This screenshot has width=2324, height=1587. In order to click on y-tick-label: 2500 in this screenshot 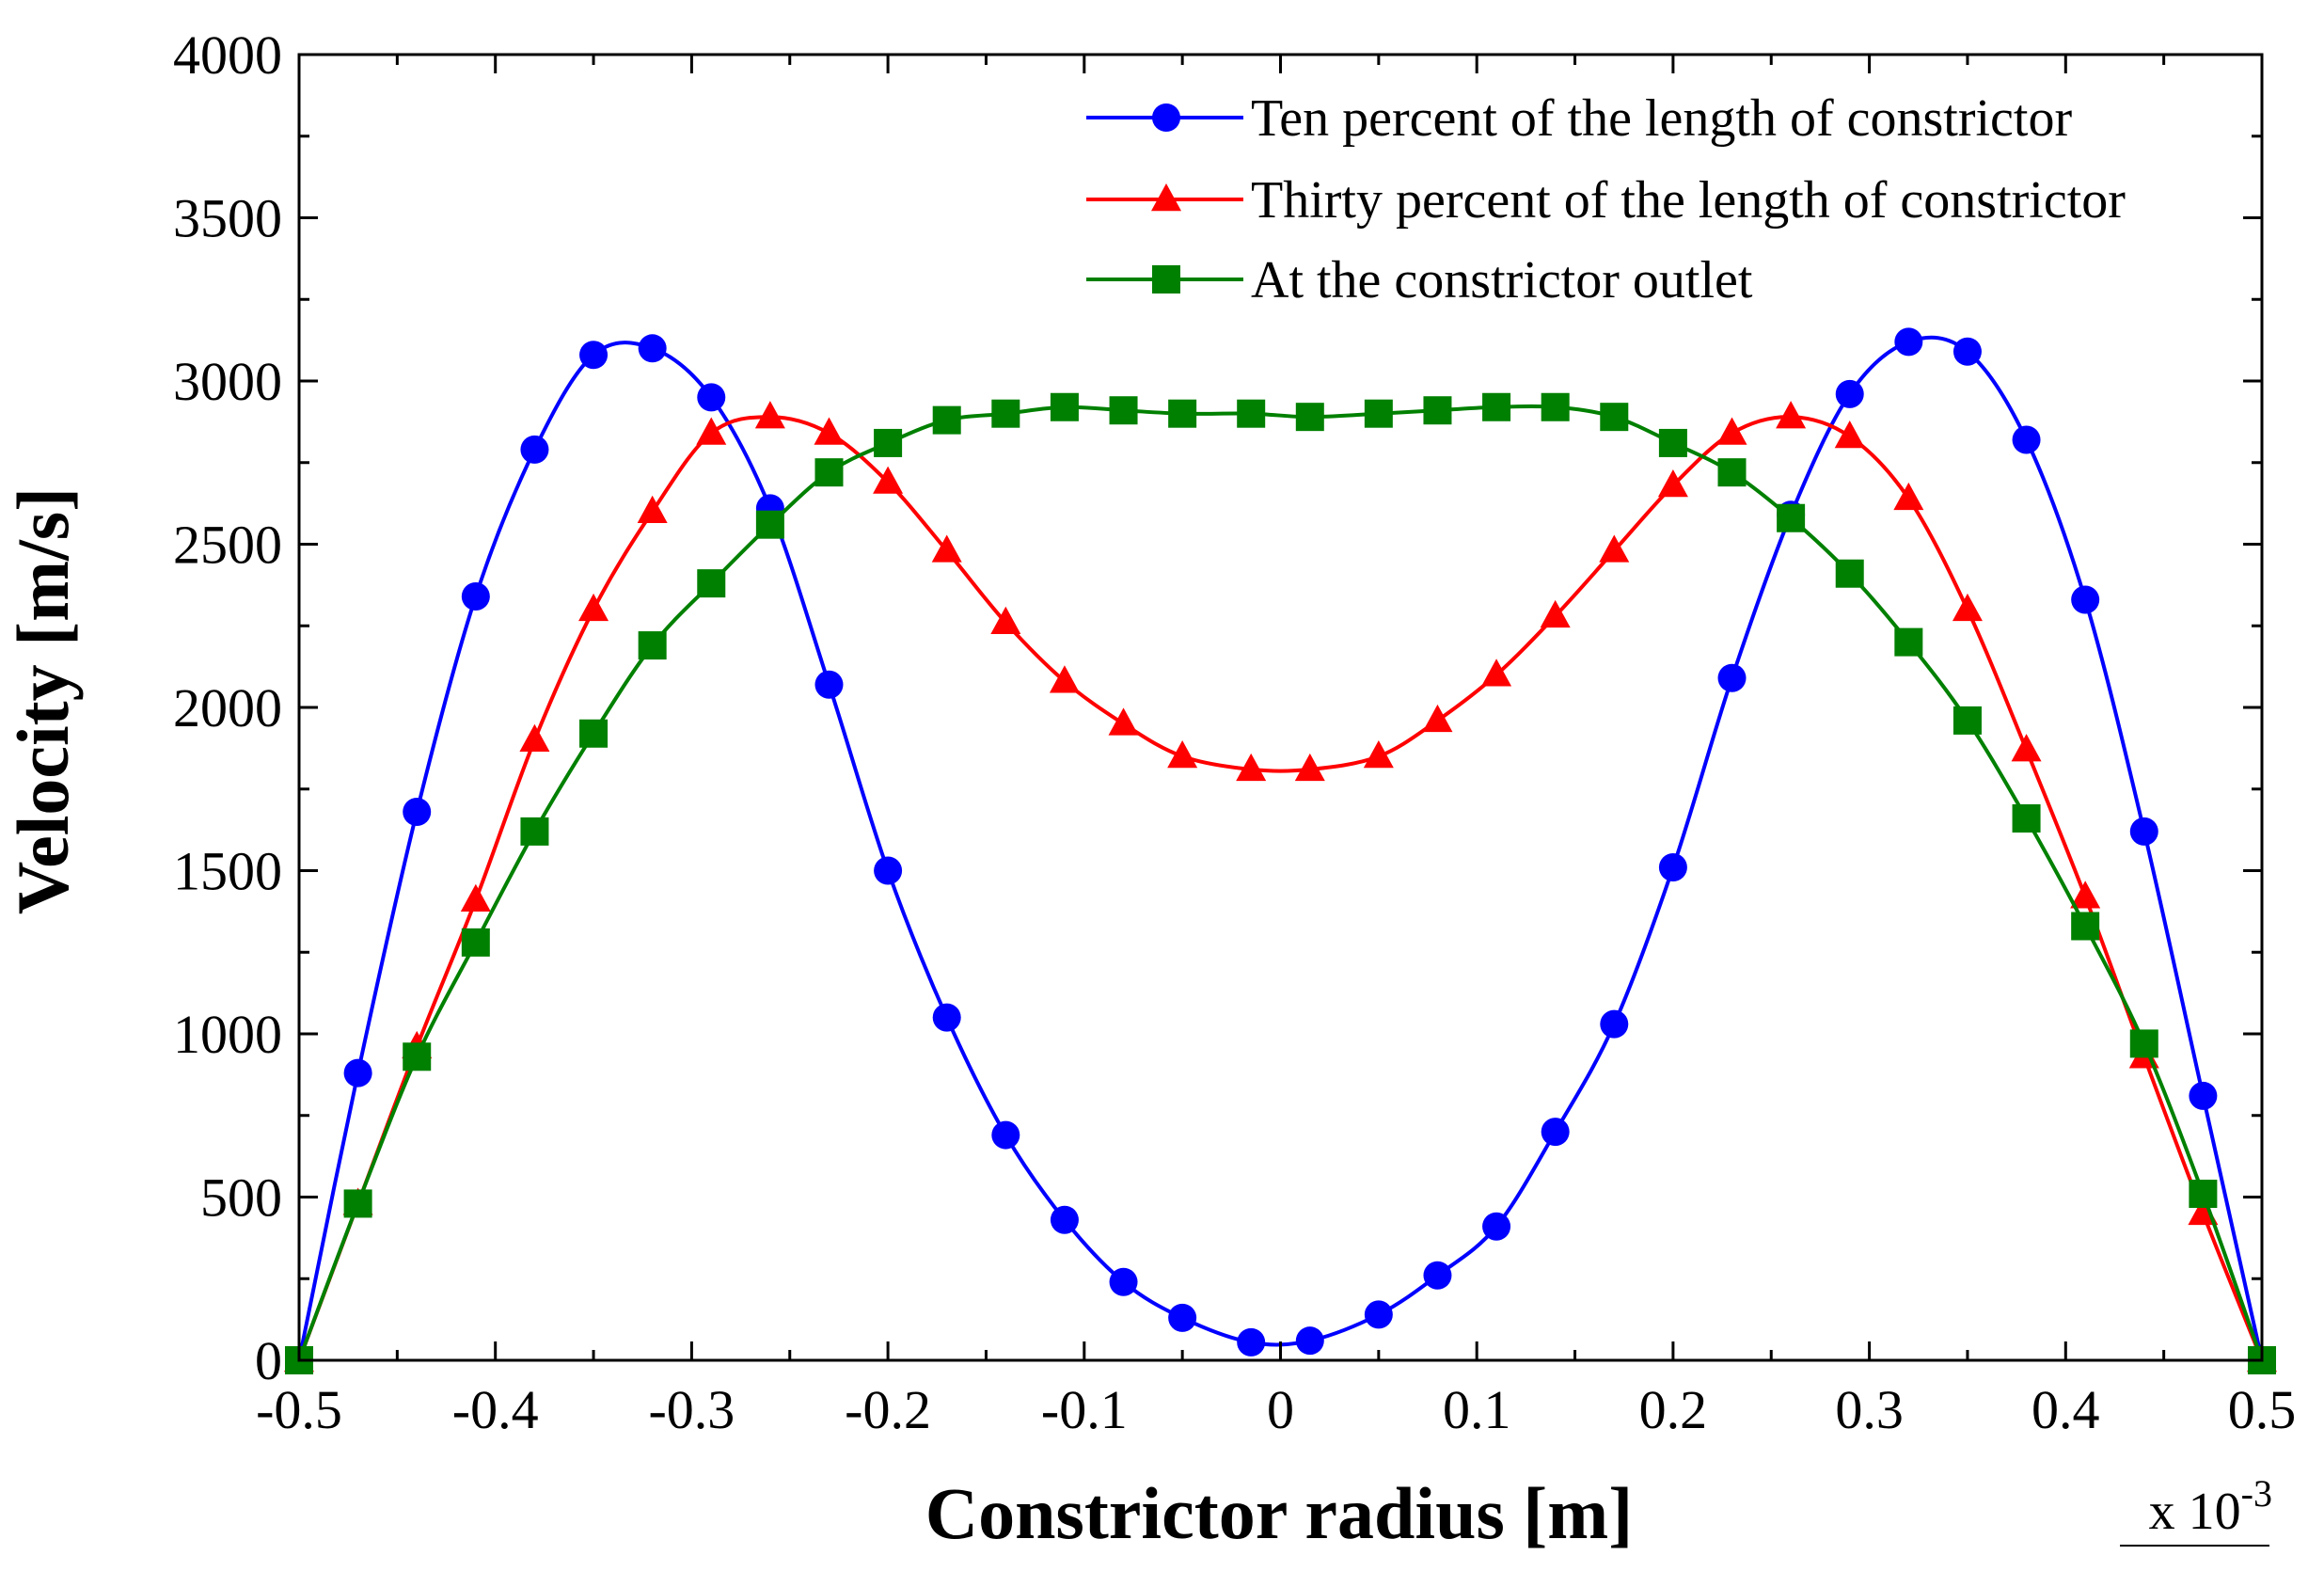, I will do `click(227, 545)`.